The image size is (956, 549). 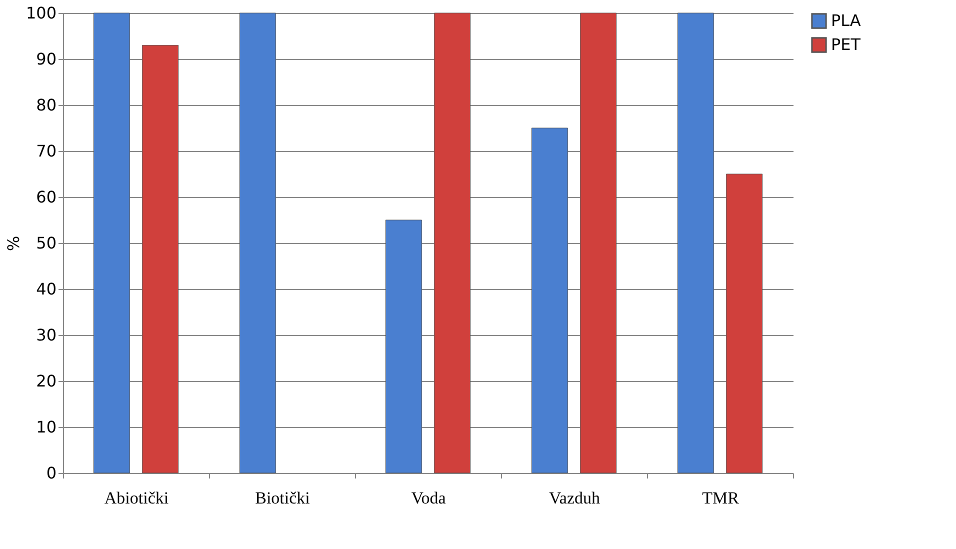 I want to click on y-tick-label: 40, so click(x=46, y=289).